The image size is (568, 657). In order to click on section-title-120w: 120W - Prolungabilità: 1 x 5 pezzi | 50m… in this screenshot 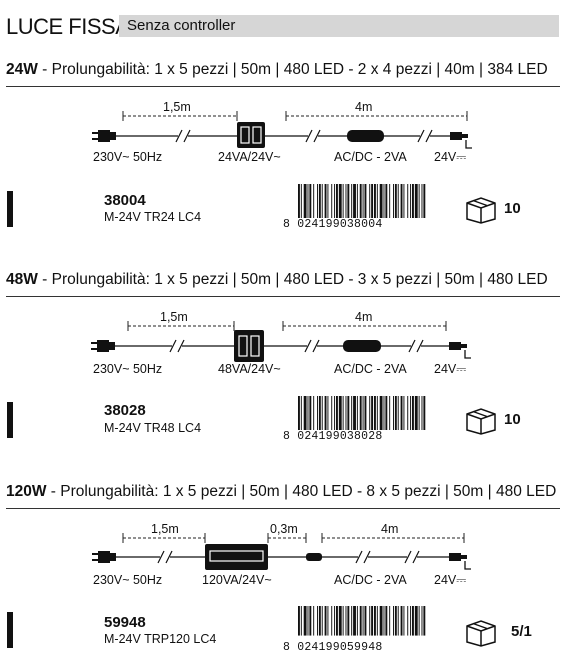, I will do `click(281, 492)`.